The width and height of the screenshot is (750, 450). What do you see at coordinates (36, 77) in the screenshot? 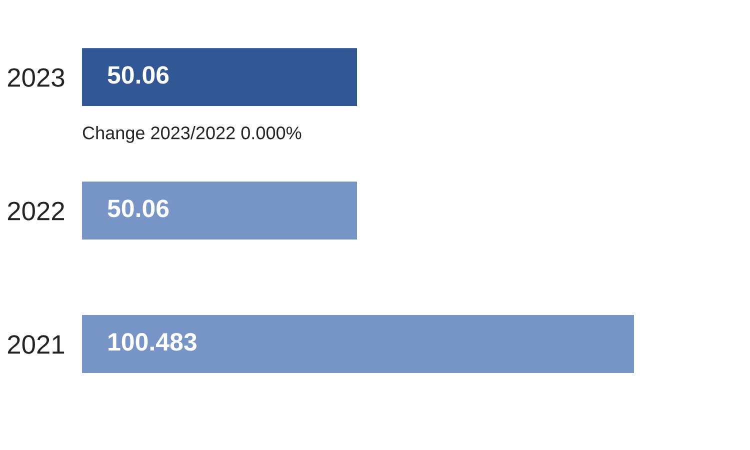
I see `y-tick-label: 2023` at bounding box center [36, 77].